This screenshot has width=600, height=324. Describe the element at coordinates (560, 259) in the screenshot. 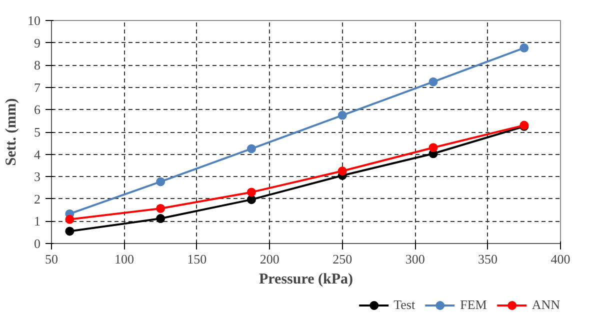

I see `x-tick-label: 400` at that location.